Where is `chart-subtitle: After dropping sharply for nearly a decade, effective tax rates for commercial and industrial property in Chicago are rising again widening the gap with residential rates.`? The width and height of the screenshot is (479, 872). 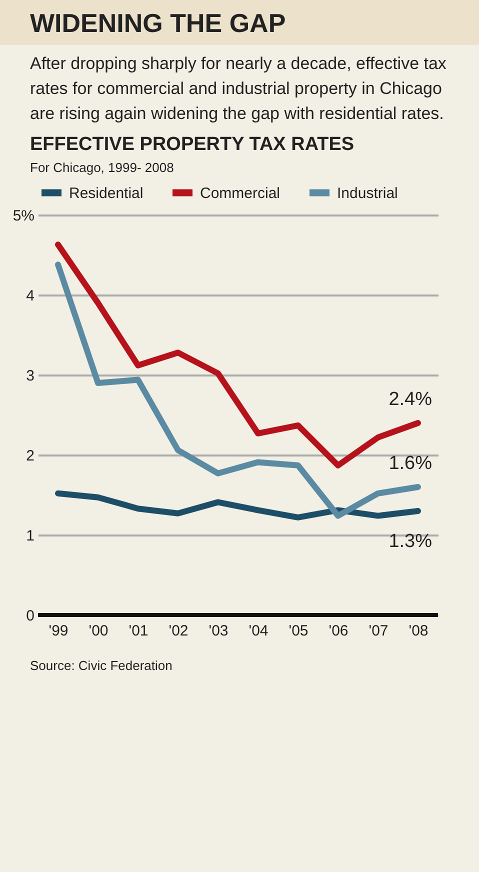
chart-subtitle: After dropping sharply for nearly a decade, effective tax rates for commercial and industrial property in Chicago are rising again widening the gap with residential rates. is located at coordinates (238, 89).